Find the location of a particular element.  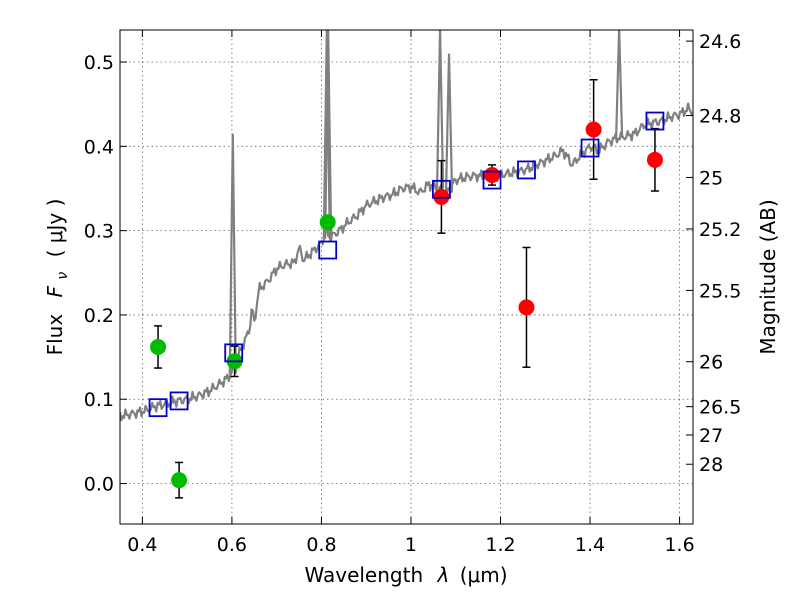

x-tick-label: 0.8 is located at coordinates (321, 545).